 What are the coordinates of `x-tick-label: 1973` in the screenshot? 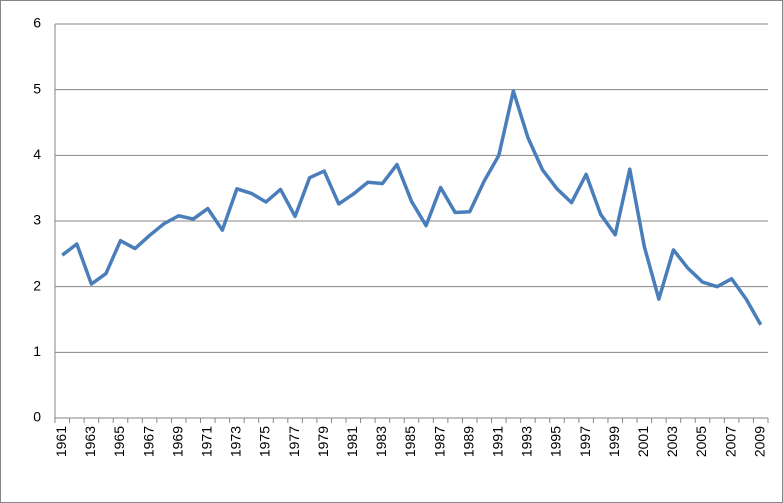 It's located at (236, 441).